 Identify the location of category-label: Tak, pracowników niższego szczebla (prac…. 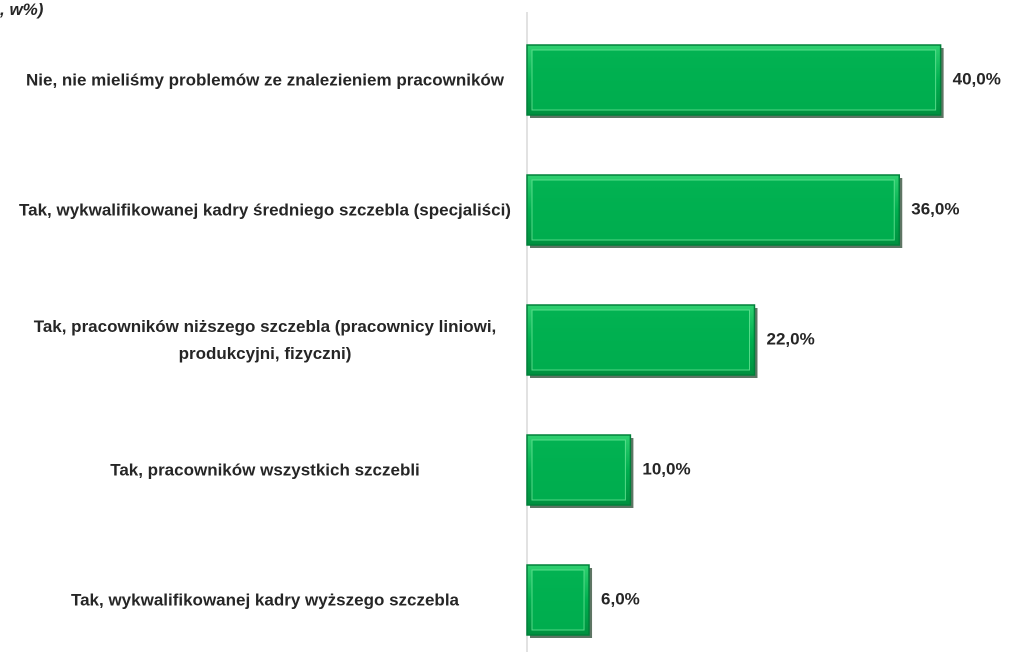
(265, 340).